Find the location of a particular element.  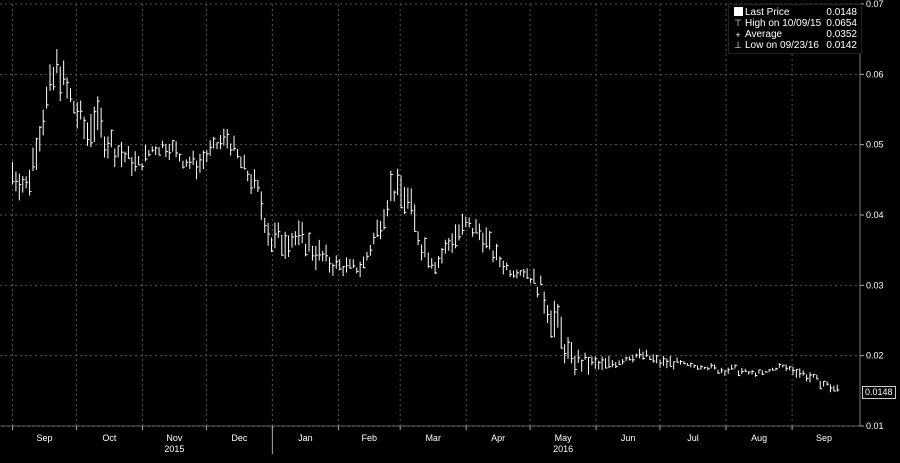

legend-label: Last Price is located at coordinates (767, 12).